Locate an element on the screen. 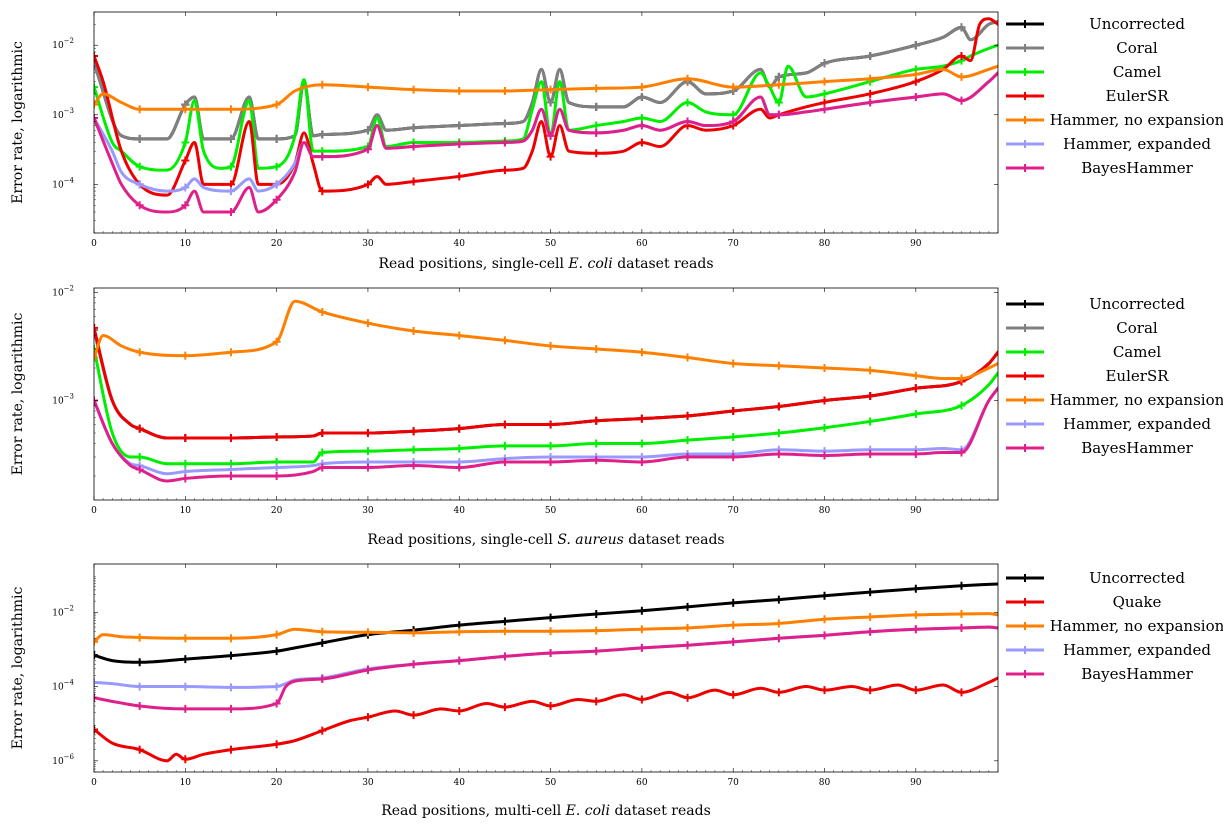 This screenshot has width=1223, height=825. legend-marker-eulersr is located at coordinates (1025, 96).